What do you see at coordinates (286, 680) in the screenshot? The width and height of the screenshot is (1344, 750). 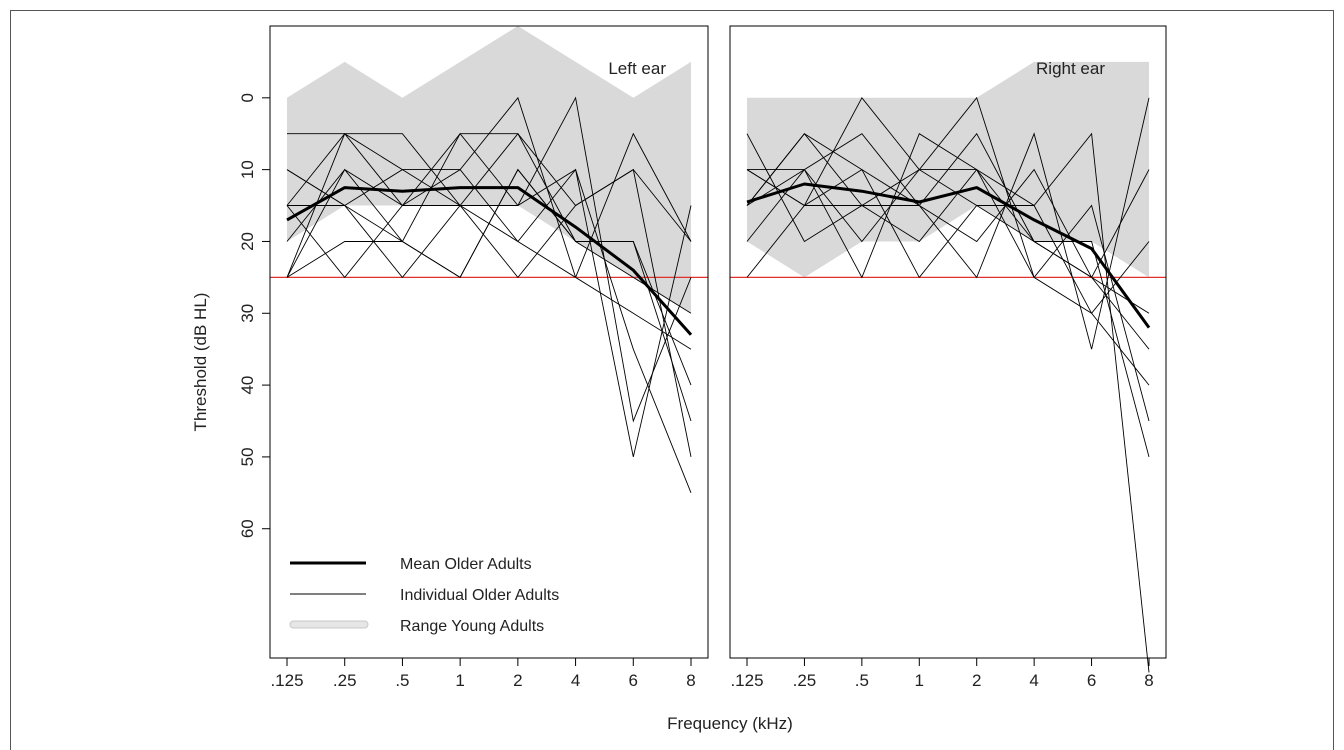 I see `left-x-tick-label: .125` at bounding box center [286, 680].